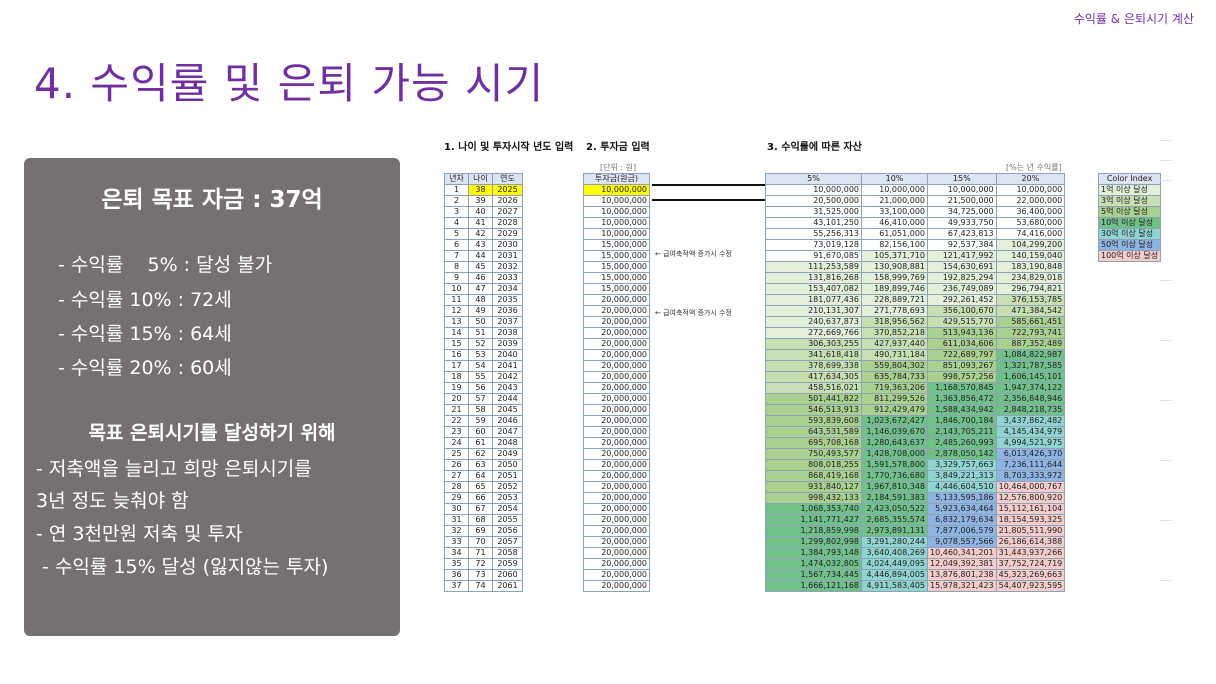 The height and width of the screenshot is (684, 1216). What do you see at coordinates (483, 443) in the screenshot?
I see `table-row: 24 61 2048` at bounding box center [483, 443].